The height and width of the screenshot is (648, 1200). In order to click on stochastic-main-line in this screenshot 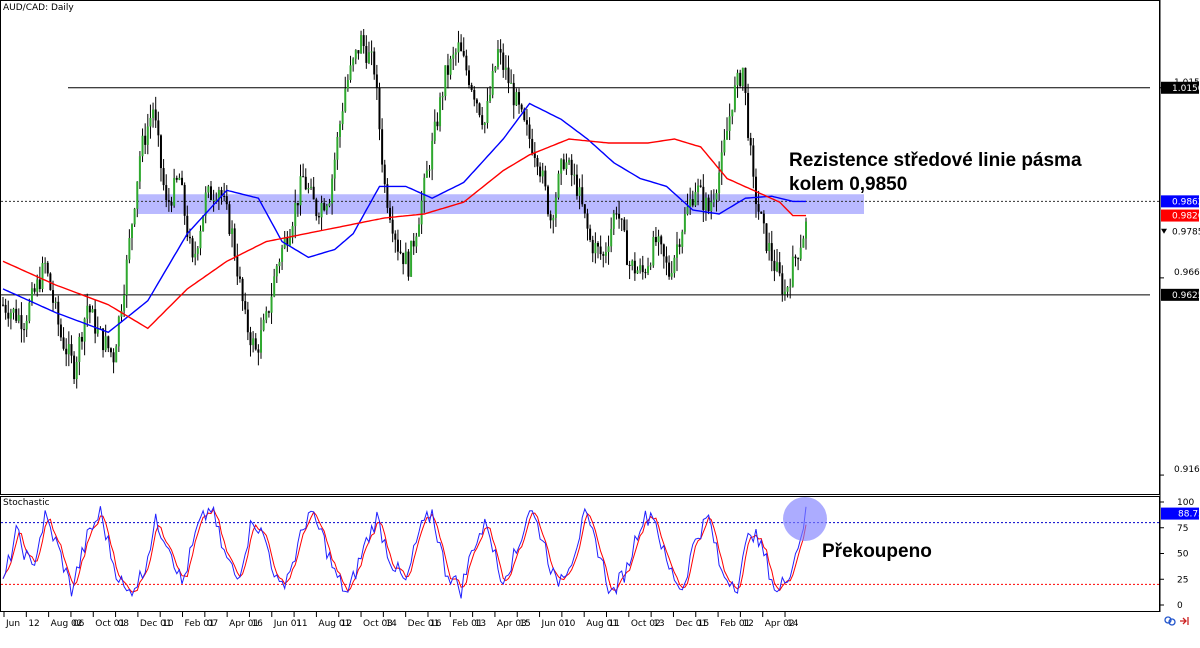, I will do `click(404, 552)`.